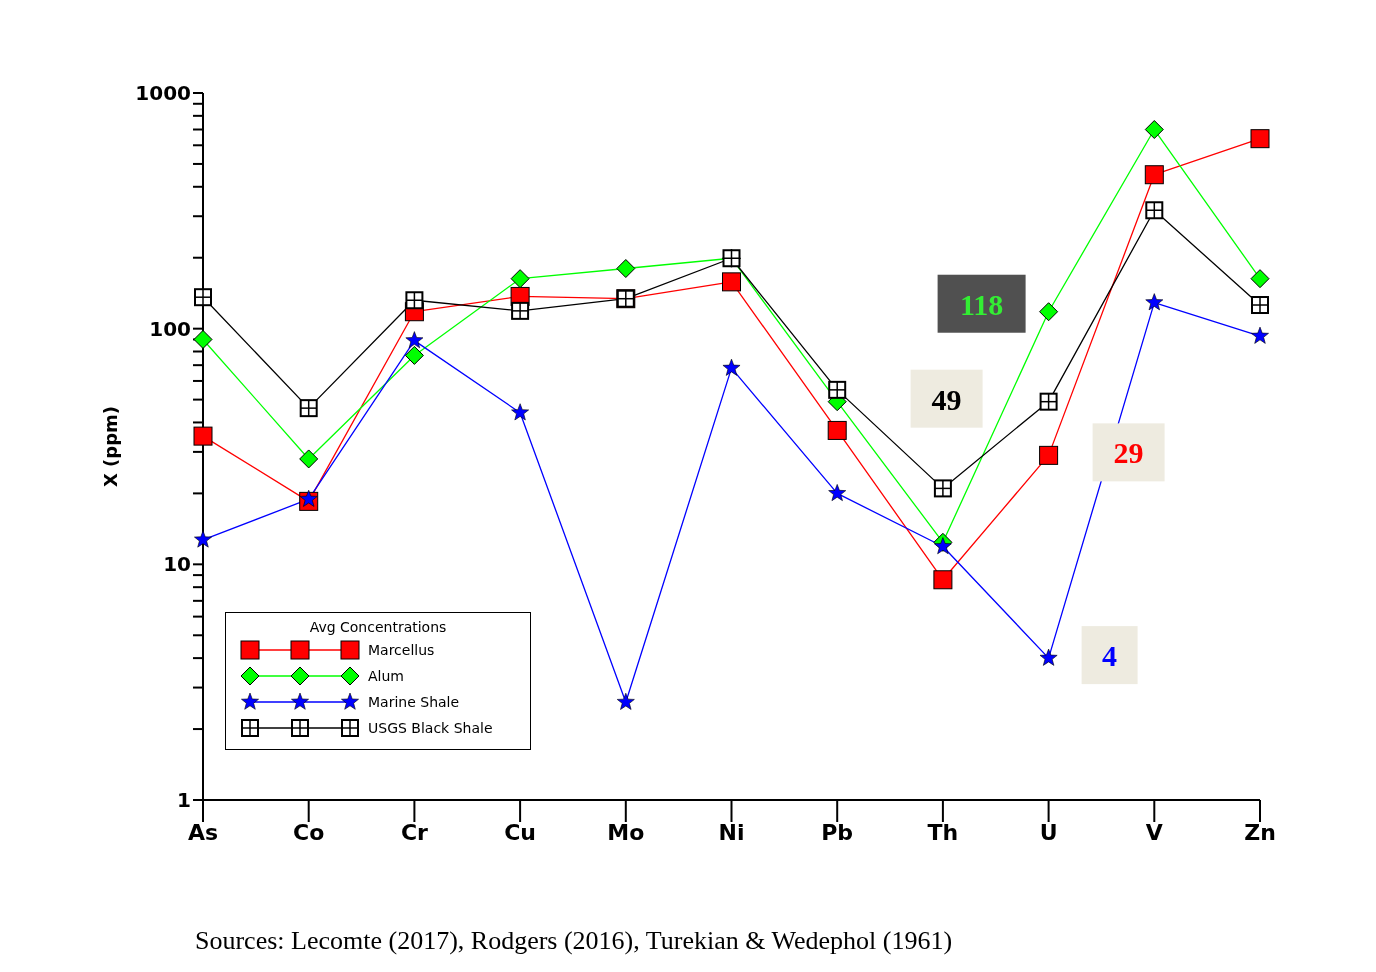 The width and height of the screenshot is (1376, 972). Describe the element at coordinates (170, 328) in the screenshot. I see `y-tick-label: 100` at that location.